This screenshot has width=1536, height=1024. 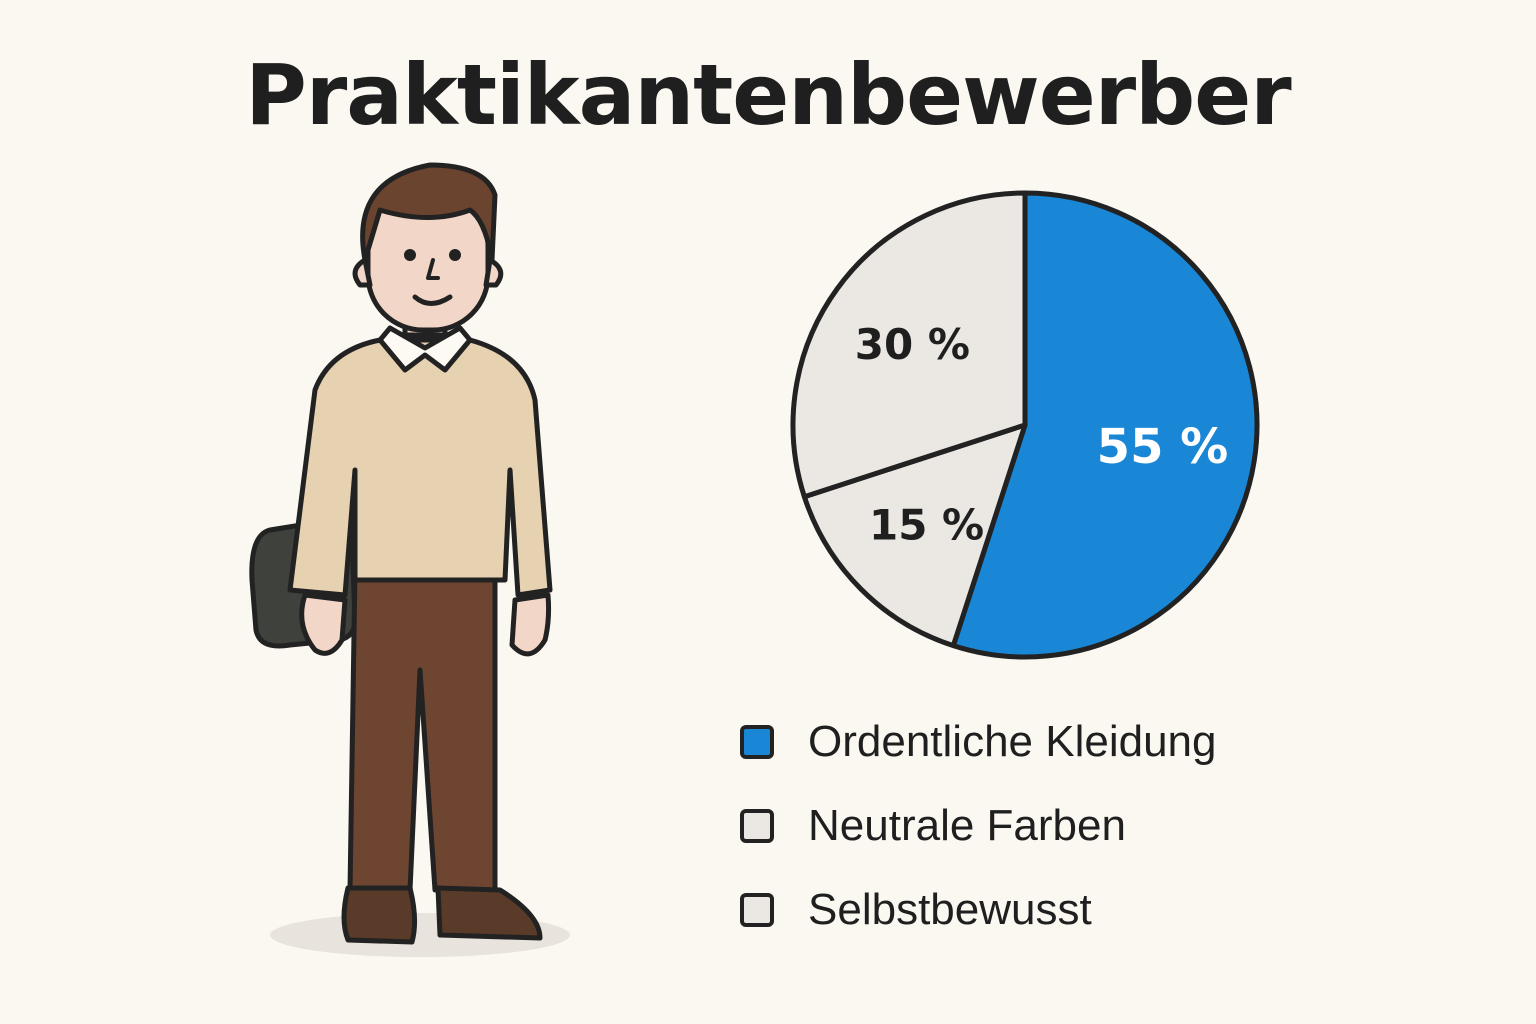 I want to click on legend-item-selbstbewusst: Selbstbewusst, so click(x=978, y=910).